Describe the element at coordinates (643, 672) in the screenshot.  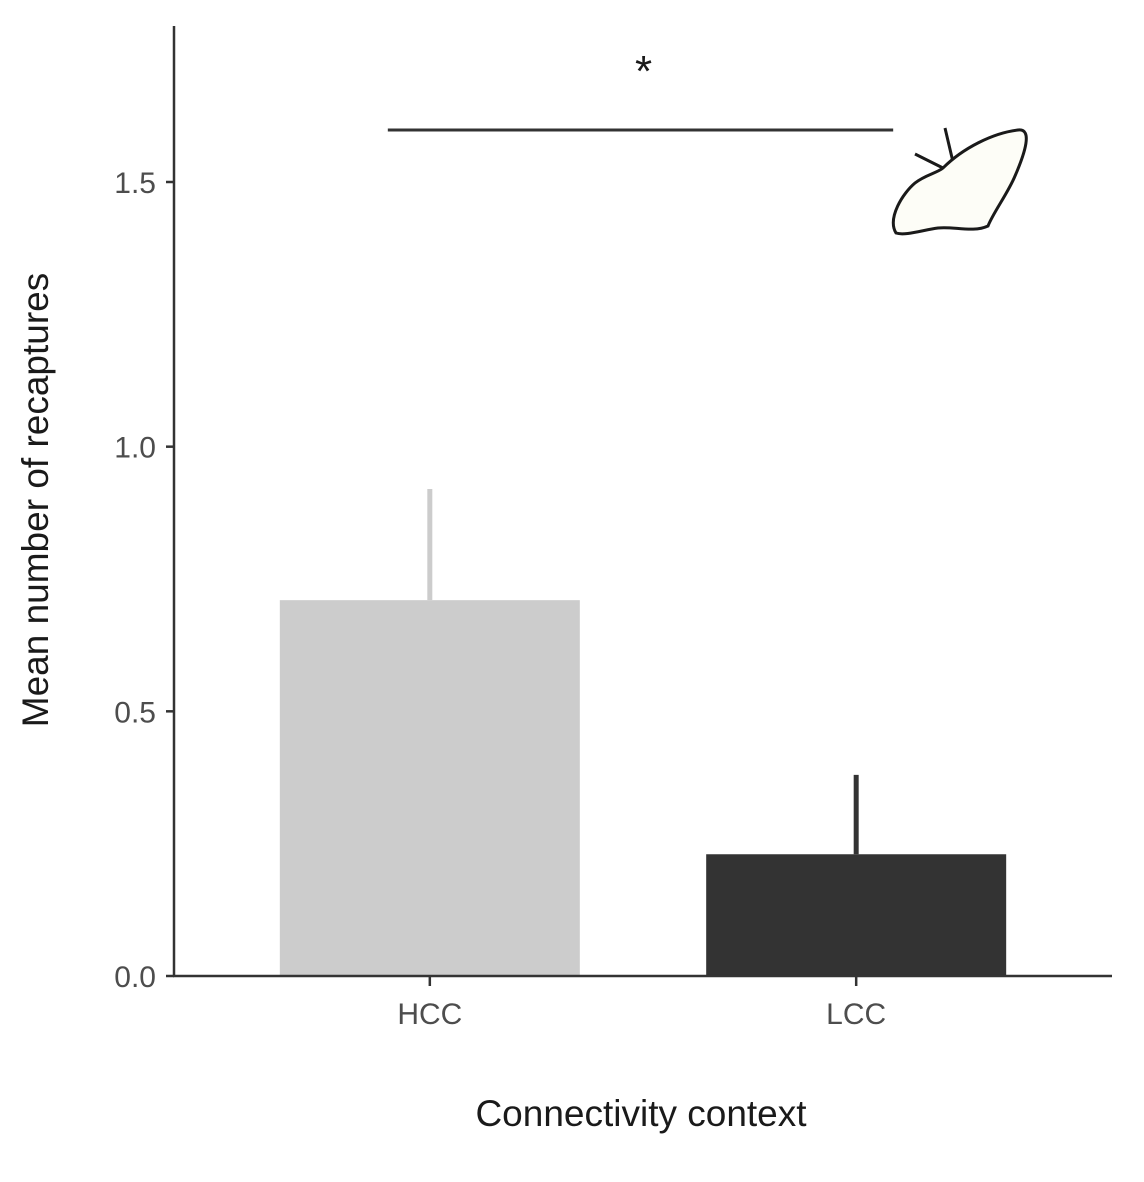
I see `error-bars-layer` at that location.